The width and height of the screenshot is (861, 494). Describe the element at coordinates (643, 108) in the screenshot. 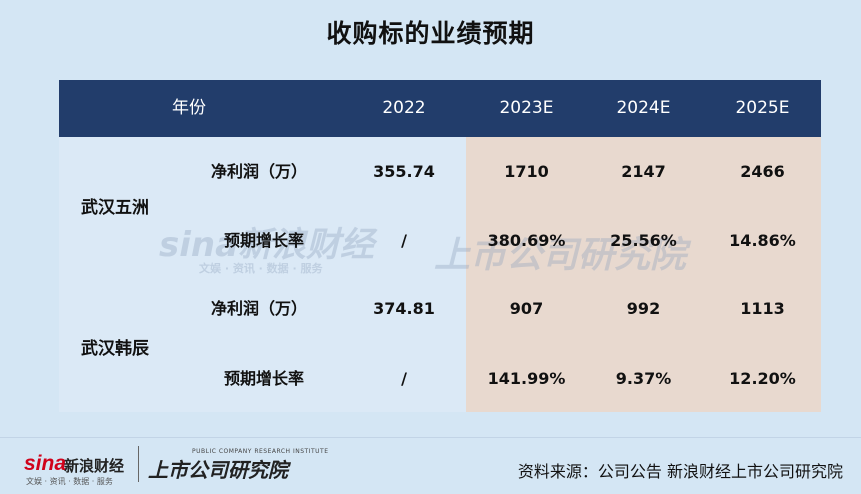

I see `header-2024e: 2024E` at that location.